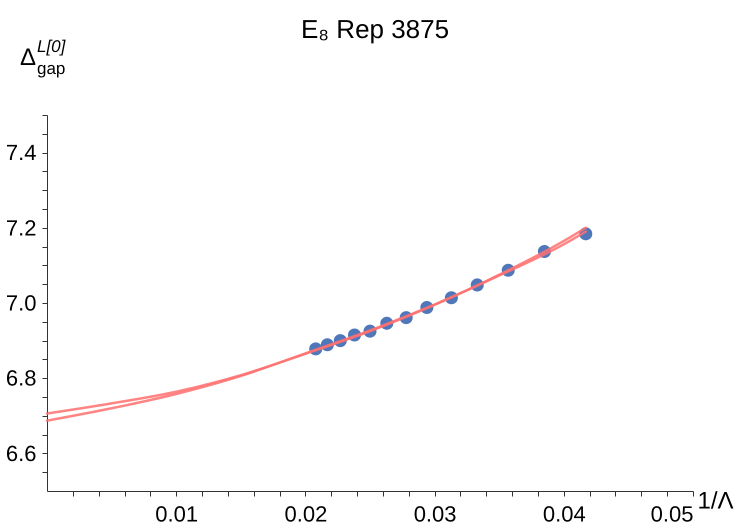 The height and width of the screenshot is (530, 750). What do you see at coordinates (306, 514) in the screenshot?
I see `x-tick-label: 0.02` at bounding box center [306, 514].